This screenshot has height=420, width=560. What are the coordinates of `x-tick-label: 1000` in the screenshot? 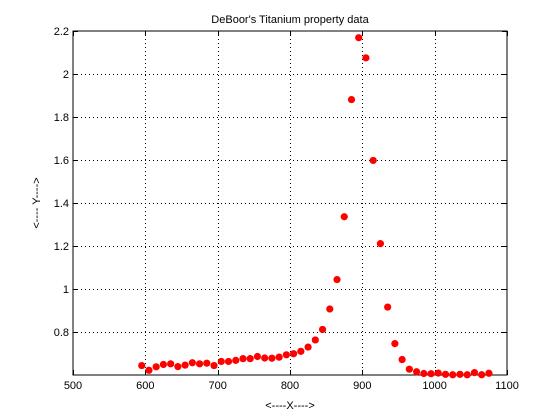 It's located at (434, 386).